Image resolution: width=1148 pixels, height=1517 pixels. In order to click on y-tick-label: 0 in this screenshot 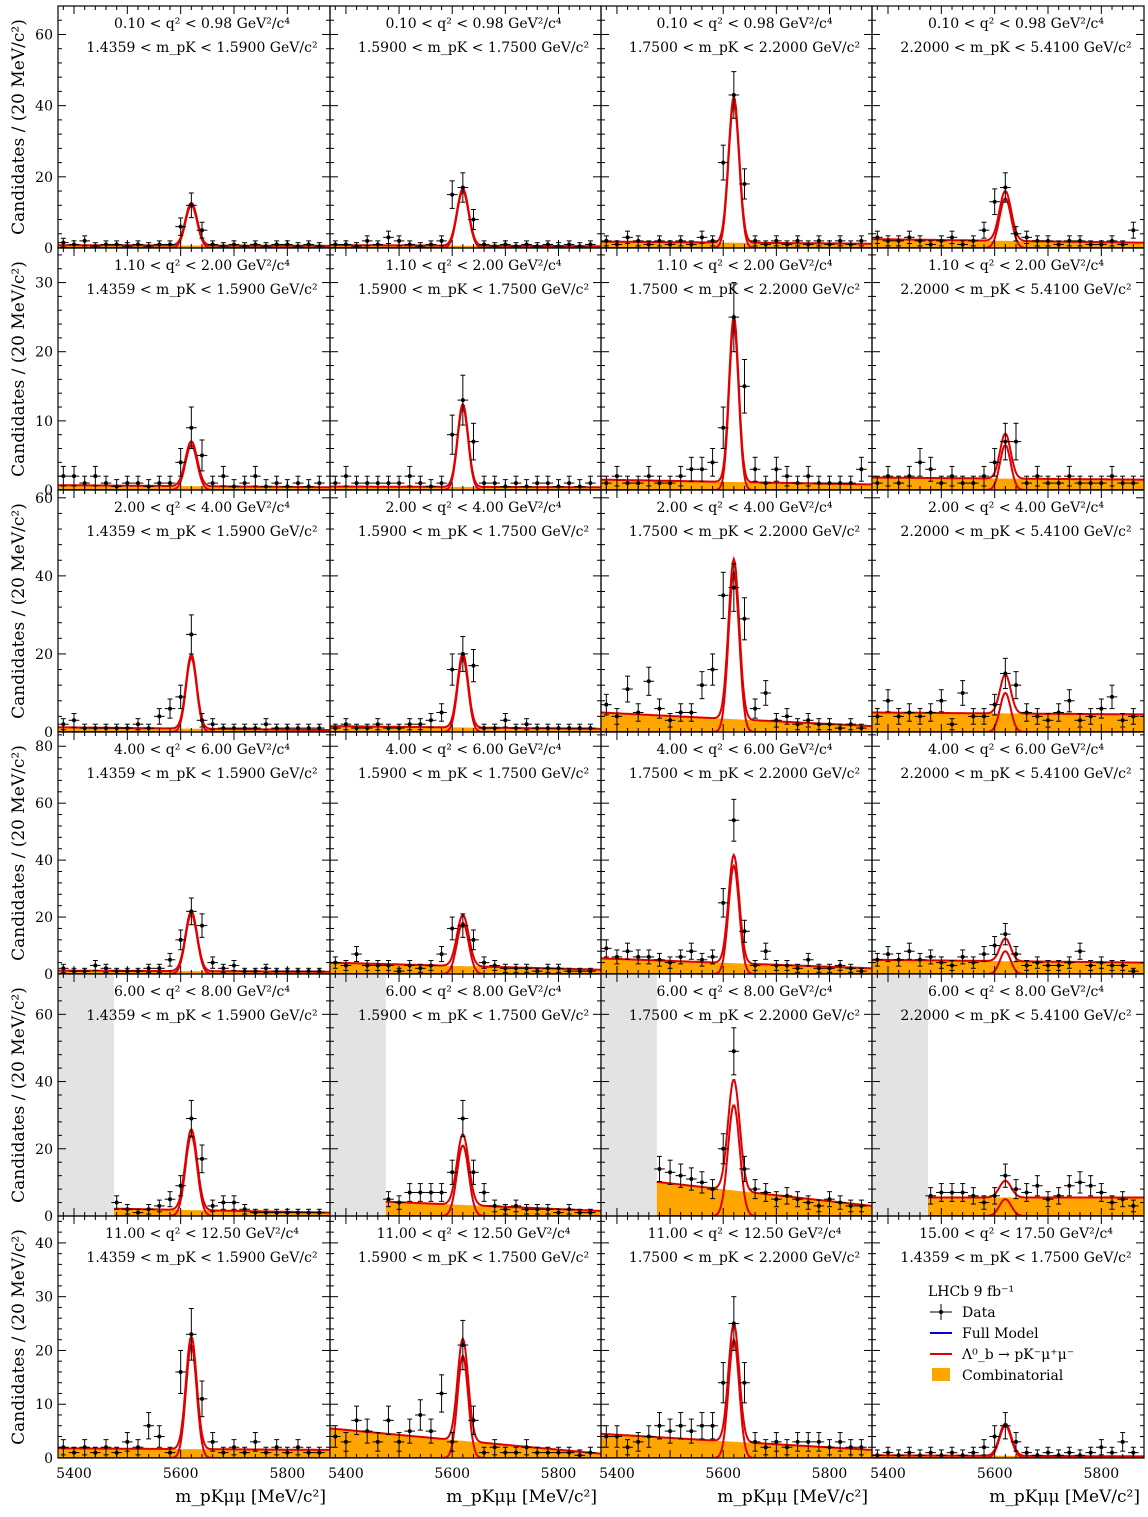, I will do `click(48, 1217)`.